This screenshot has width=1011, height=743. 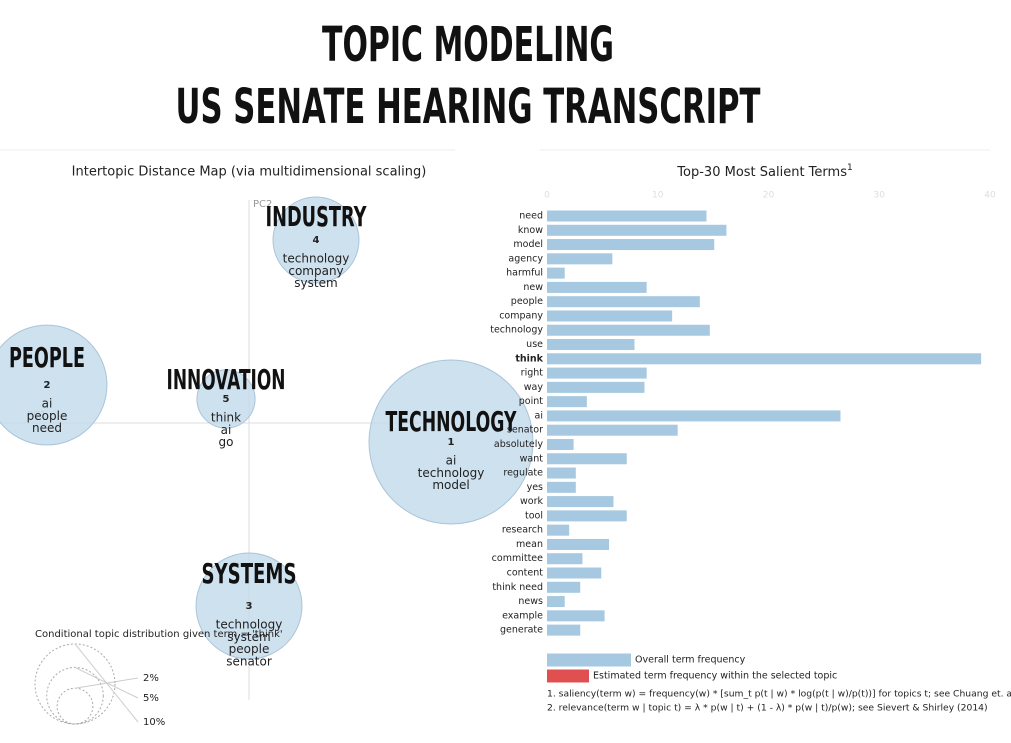 I want to click on term-label: generate, so click(x=521, y=630).